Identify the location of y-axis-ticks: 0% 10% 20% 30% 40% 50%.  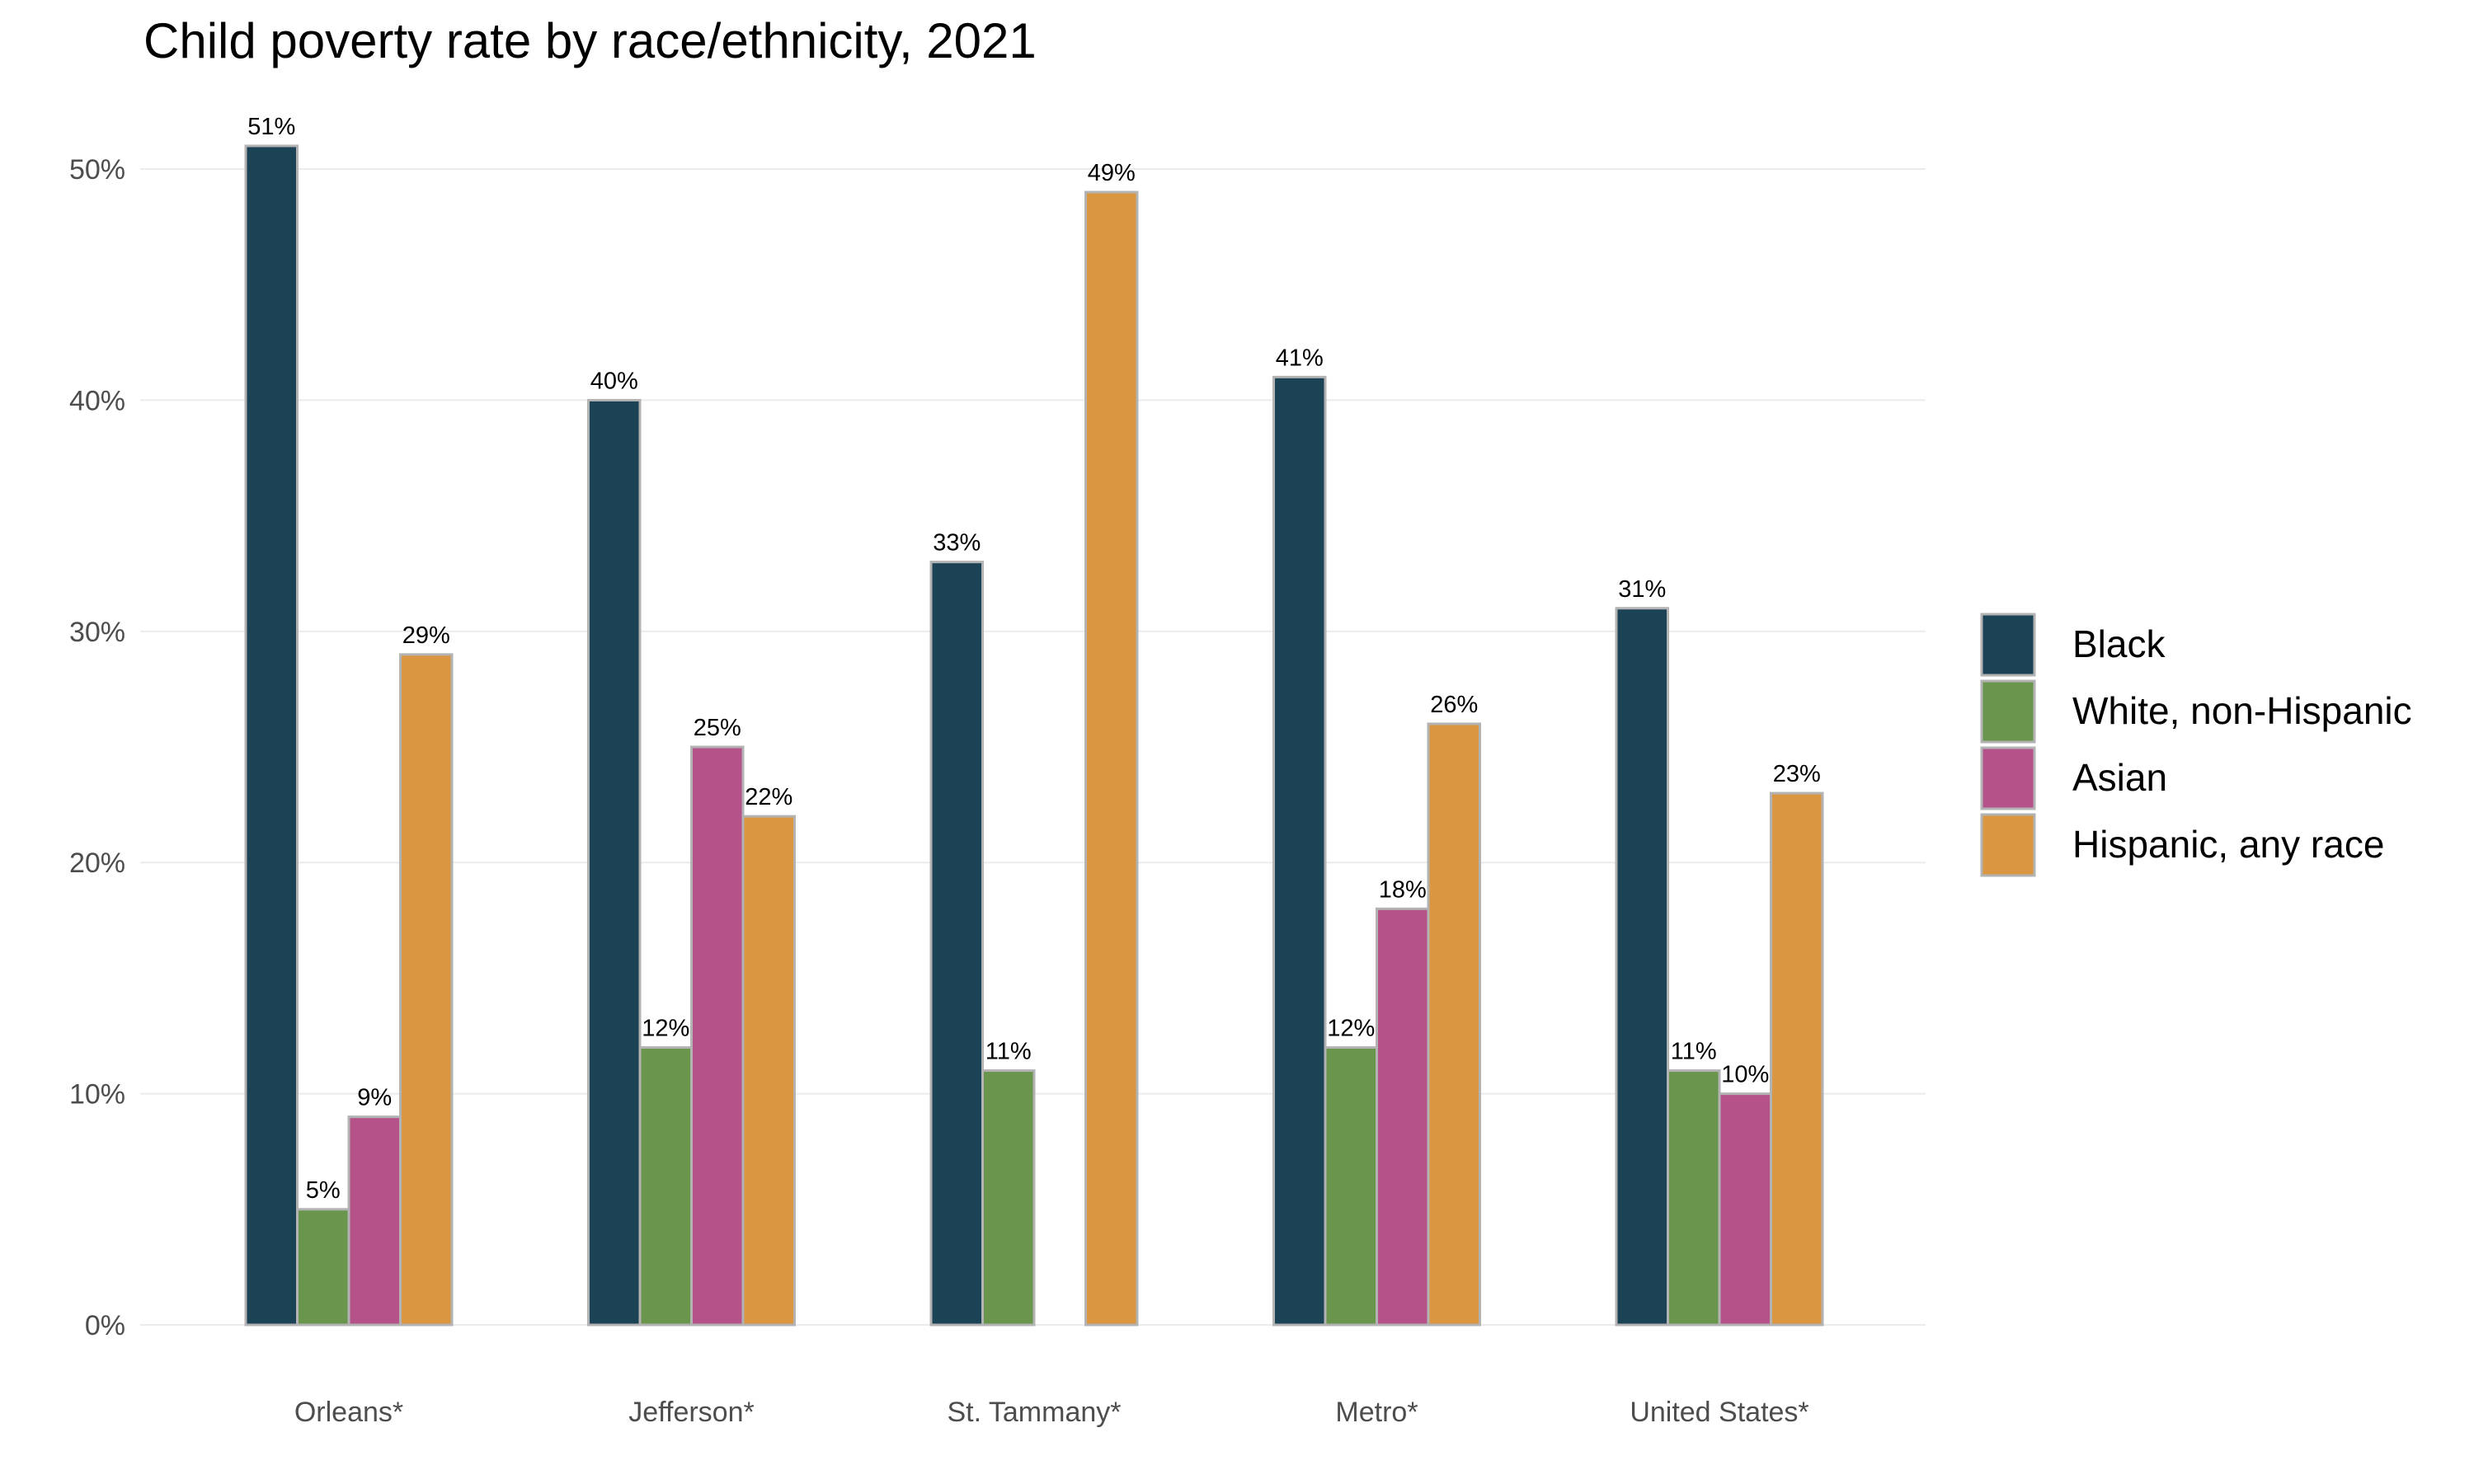
(97, 747).